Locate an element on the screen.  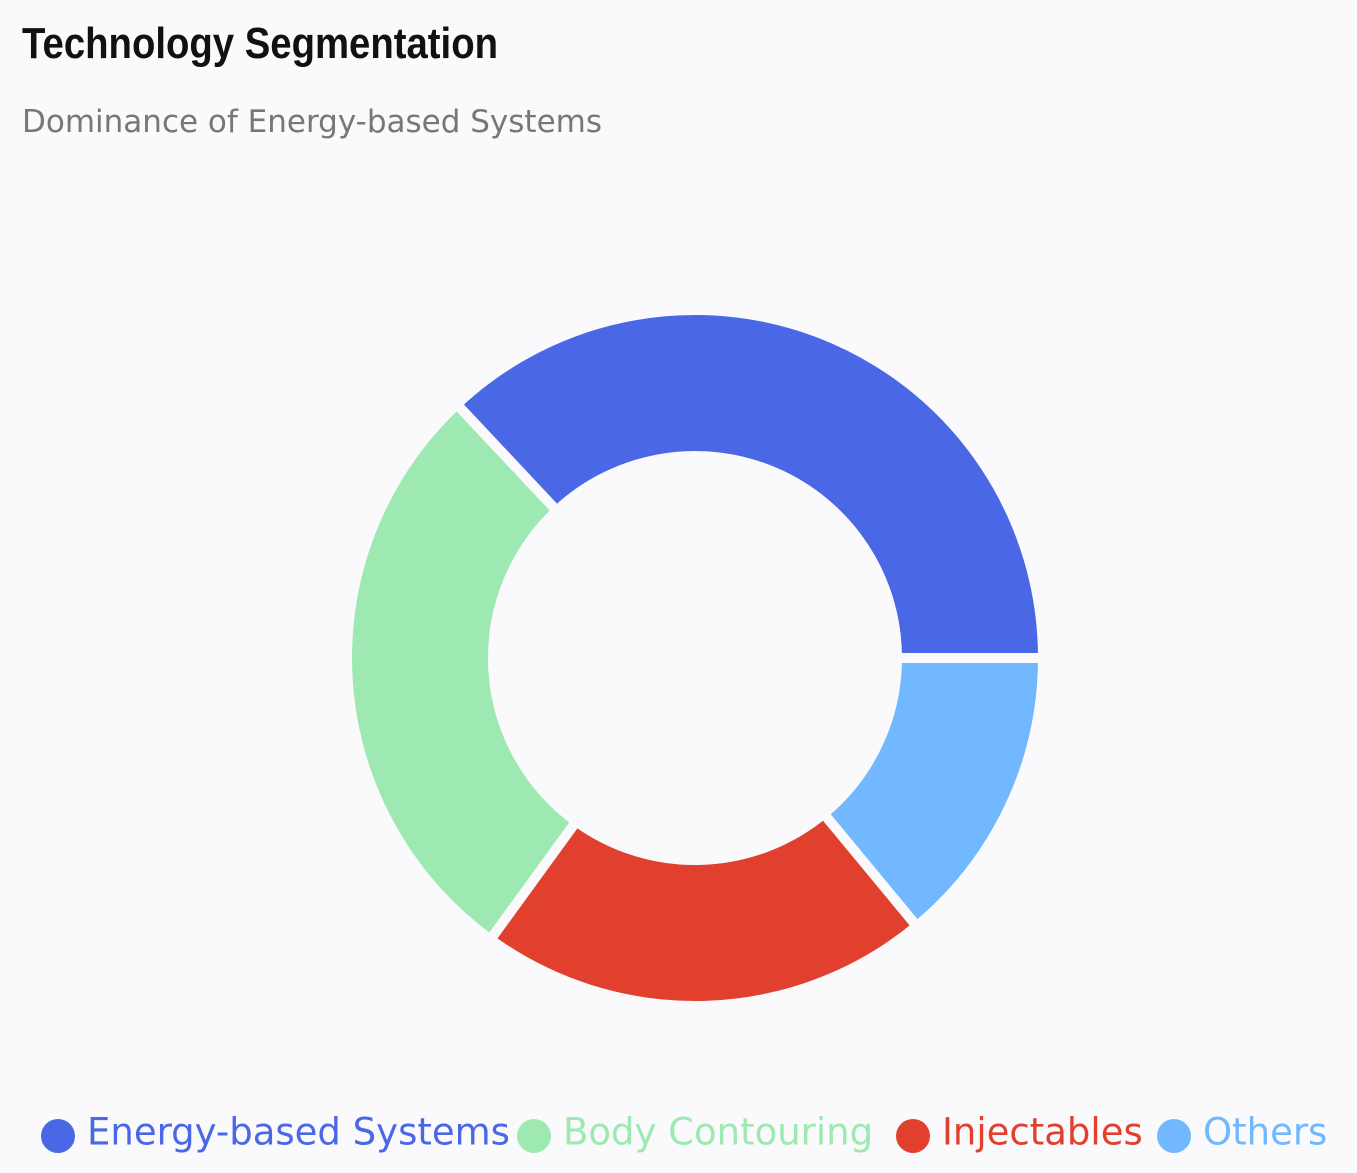
chart-subtitle: Dominance of Energy-based Systems is located at coordinates (312, 122).